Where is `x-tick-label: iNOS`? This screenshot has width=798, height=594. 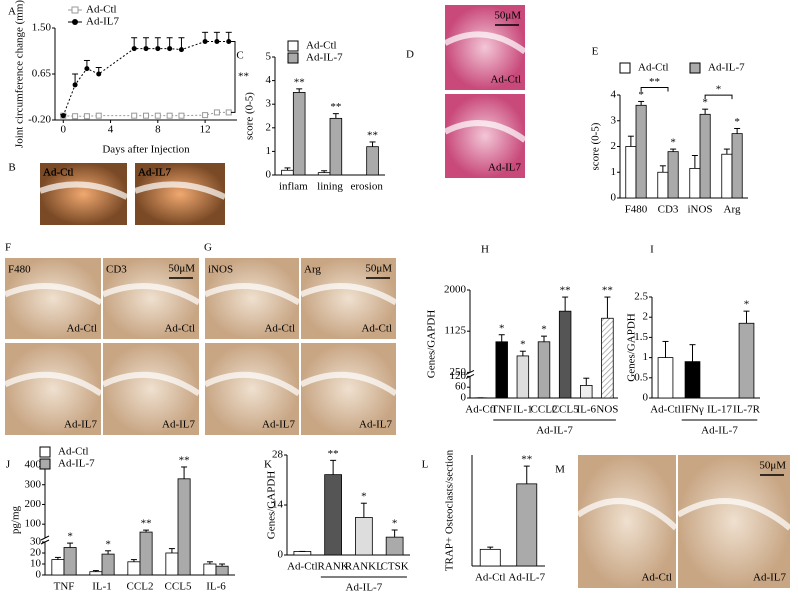 x-tick-label: iNOS is located at coordinates (699, 210).